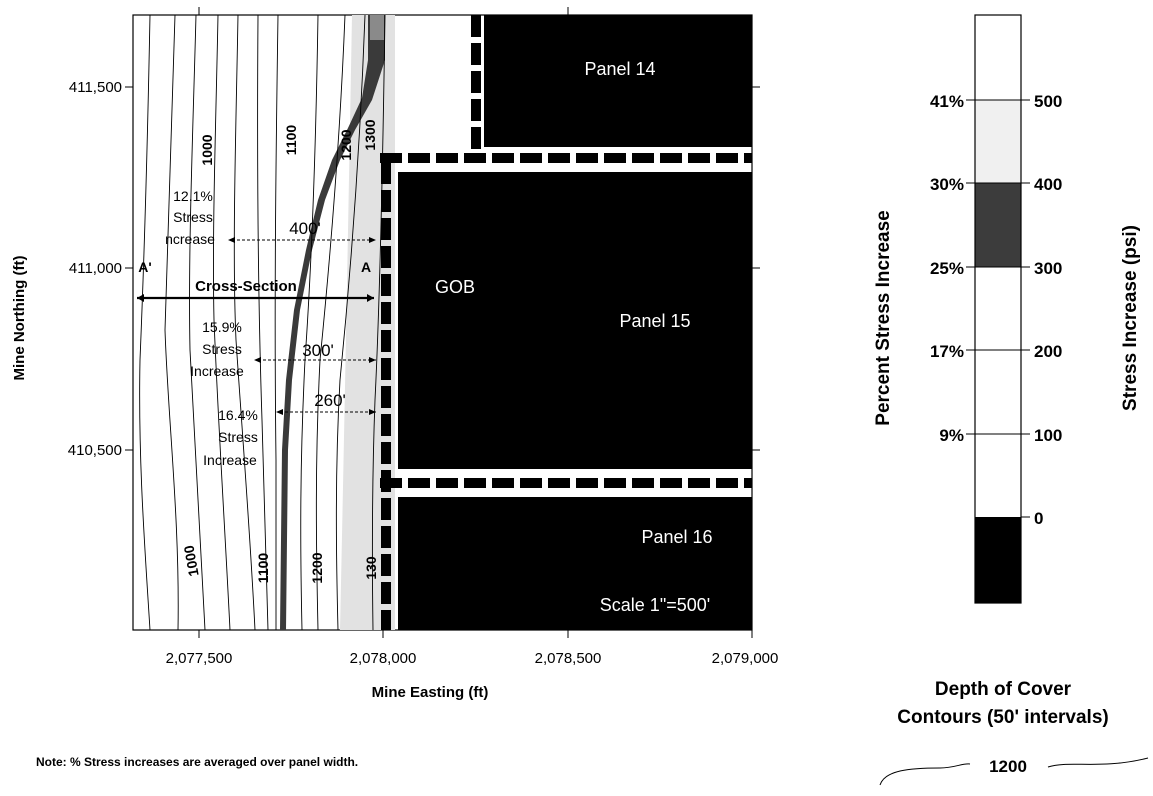 The height and width of the screenshot is (796, 1153). I want to click on dimension-arrows, so click(304, 326).